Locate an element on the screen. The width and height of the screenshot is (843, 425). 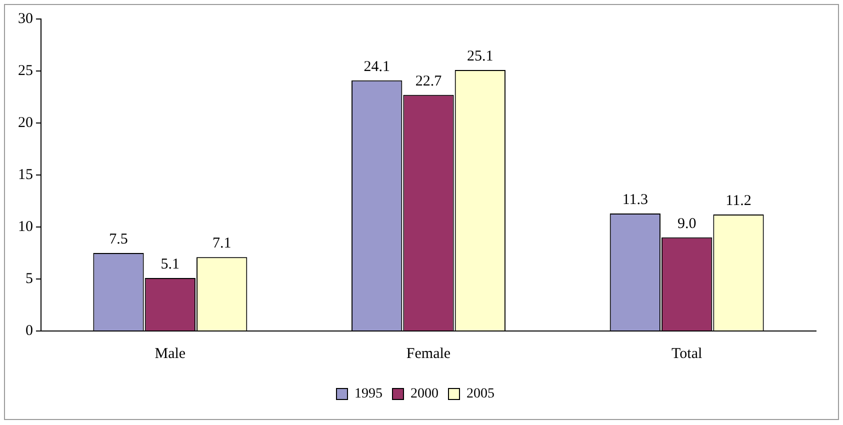
data-label: 22.7 is located at coordinates (428, 81).